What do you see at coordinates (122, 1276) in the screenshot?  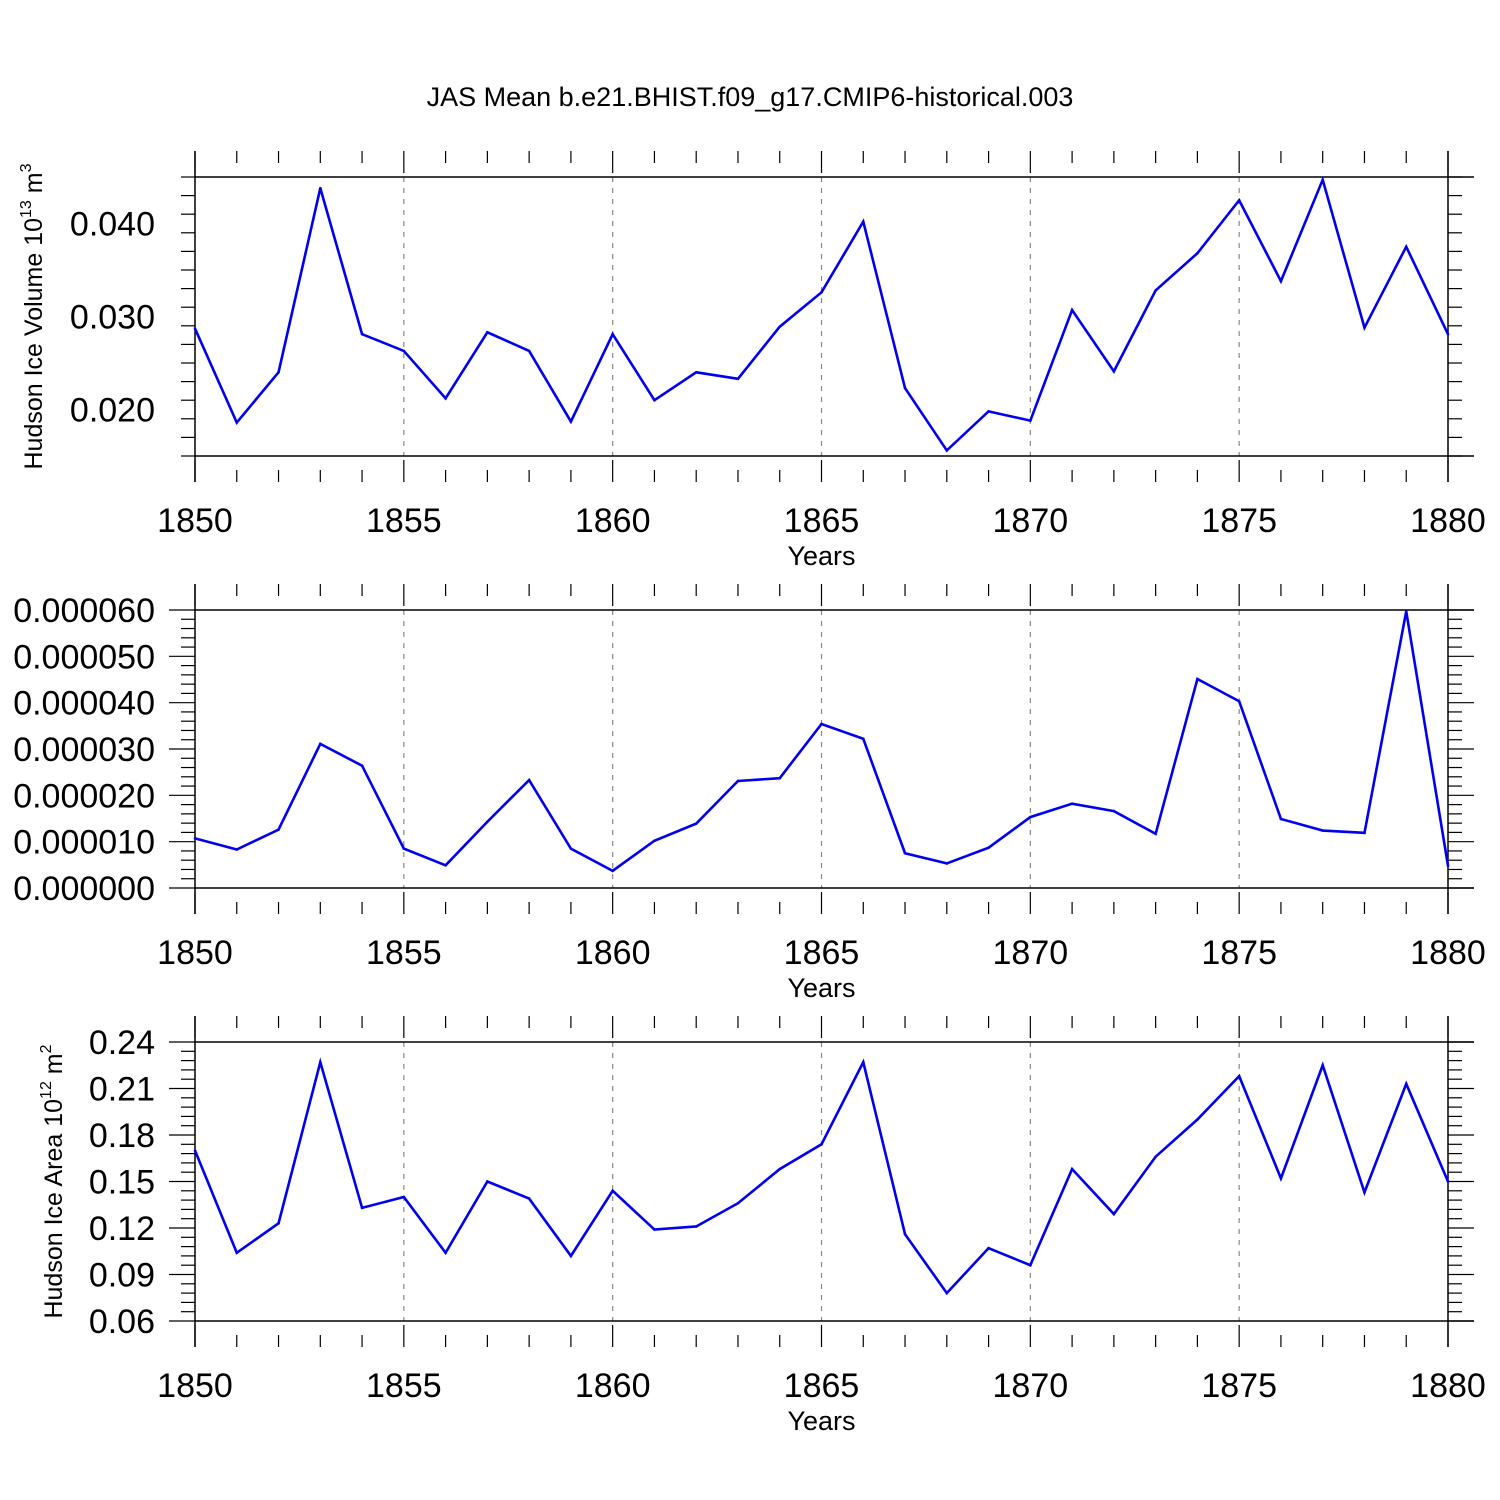 I see `y-tick-label: 0.09` at bounding box center [122, 1276].